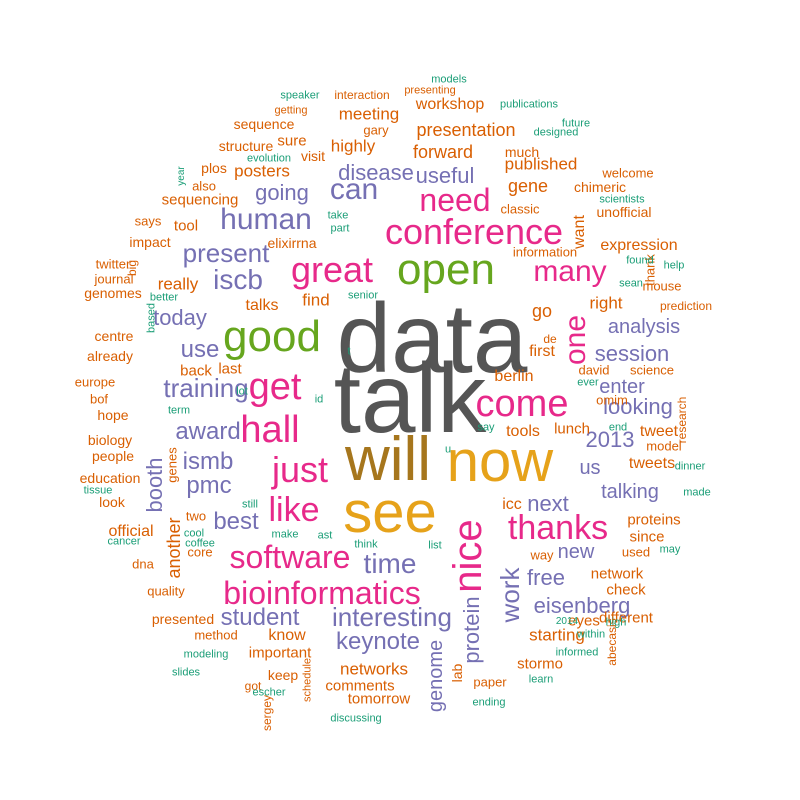  I want to click on word-official: official, so click(131, 531).